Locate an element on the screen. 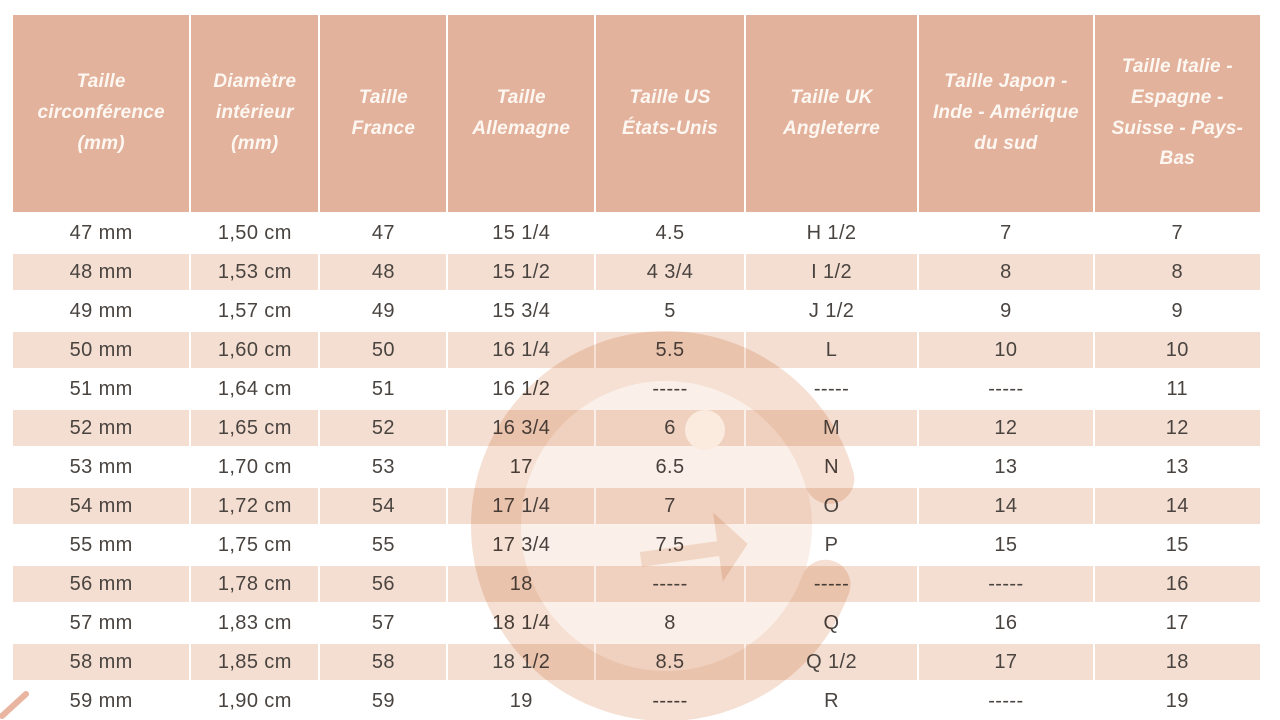 Image resolution: width=1280 pixels, height=720 pixels. table-cell-r12-c8: 18 is located at coordinates (1177, 662).